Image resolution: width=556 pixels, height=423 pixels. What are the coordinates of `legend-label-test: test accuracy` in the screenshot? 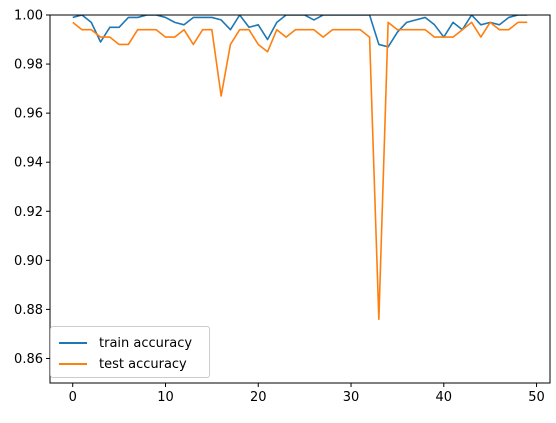 It's located at (143, 364).